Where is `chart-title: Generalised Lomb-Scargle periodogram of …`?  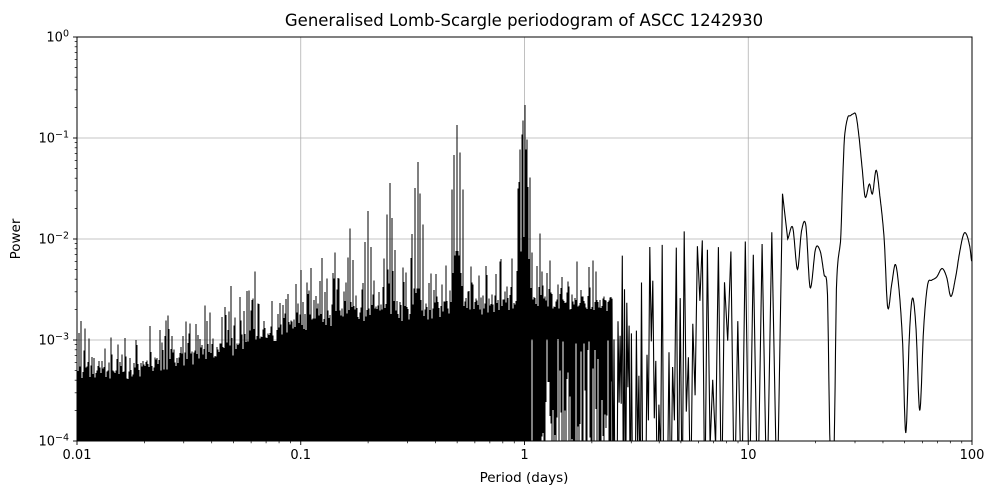 chart-title: Generalised Lomb-Scargle periodogram of … is located at coordinates (524, 20).